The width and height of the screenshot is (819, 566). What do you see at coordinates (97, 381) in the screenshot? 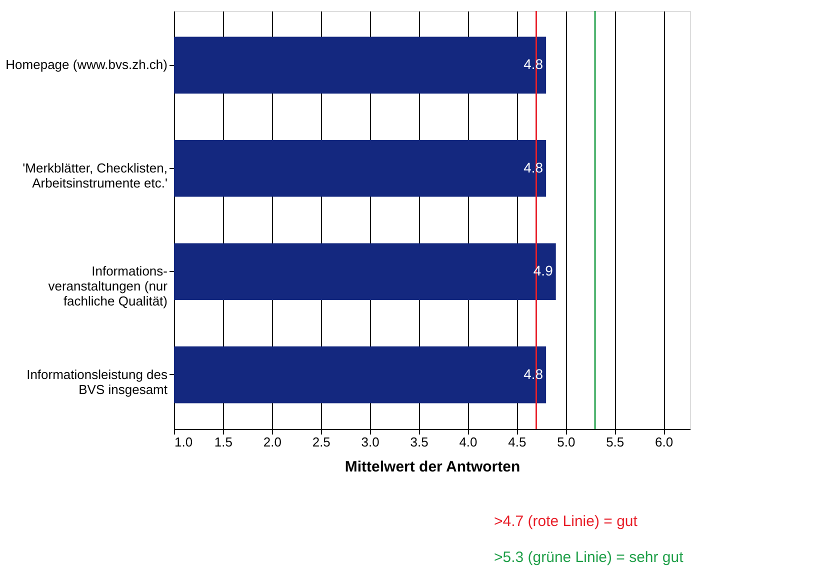
I see `y-tick-label: Informationsleistung des BVS insgesamt` at bounding box center [97, 381].